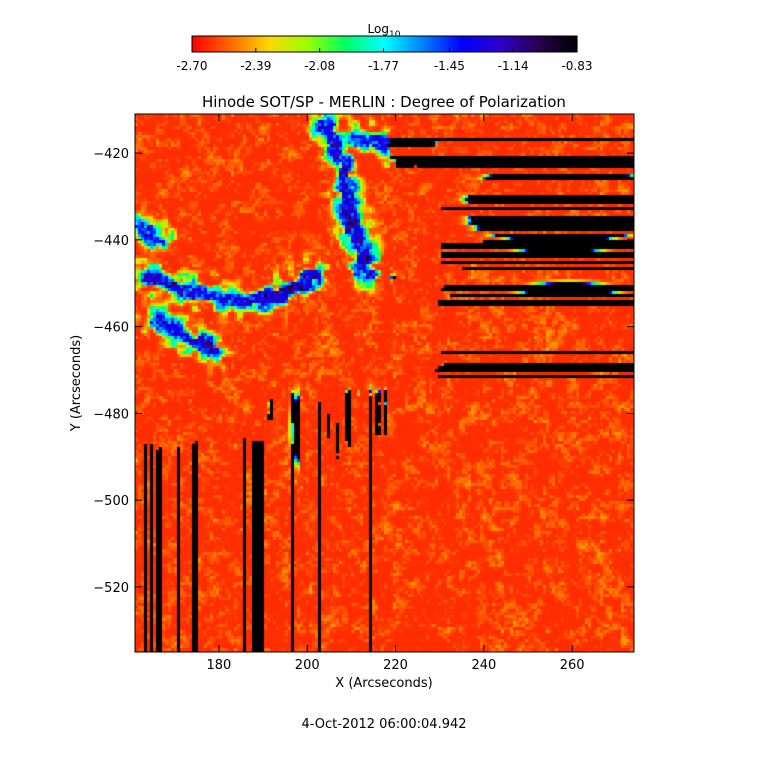  What do you see at coordinates (111, 501) in the screenshot?
I see `y-tick-label: −500` at bounding box center [111, 501].